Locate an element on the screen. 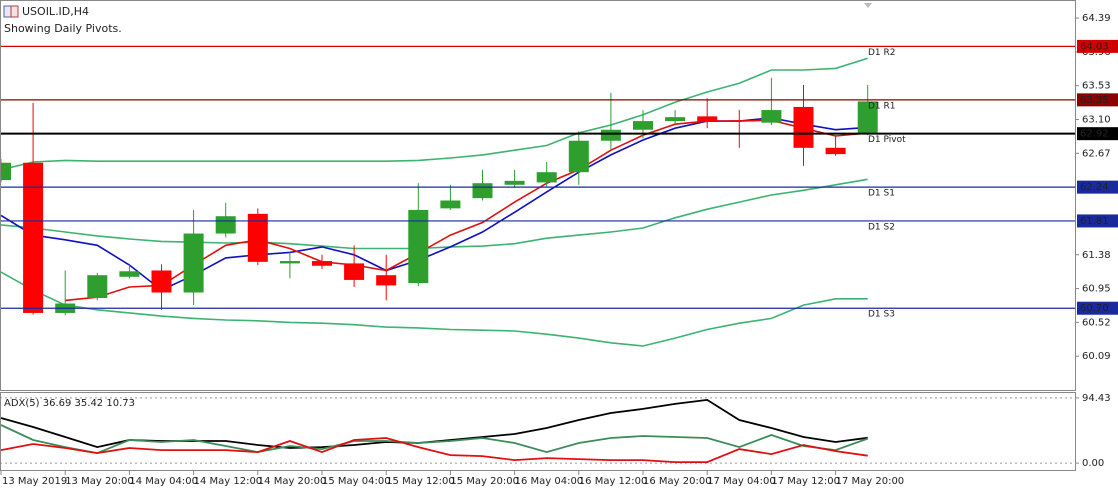 The width and height of the screenshot is (1118, 495). x-tick-label: 14 May 12:00 is located at coordinates (228, 481).